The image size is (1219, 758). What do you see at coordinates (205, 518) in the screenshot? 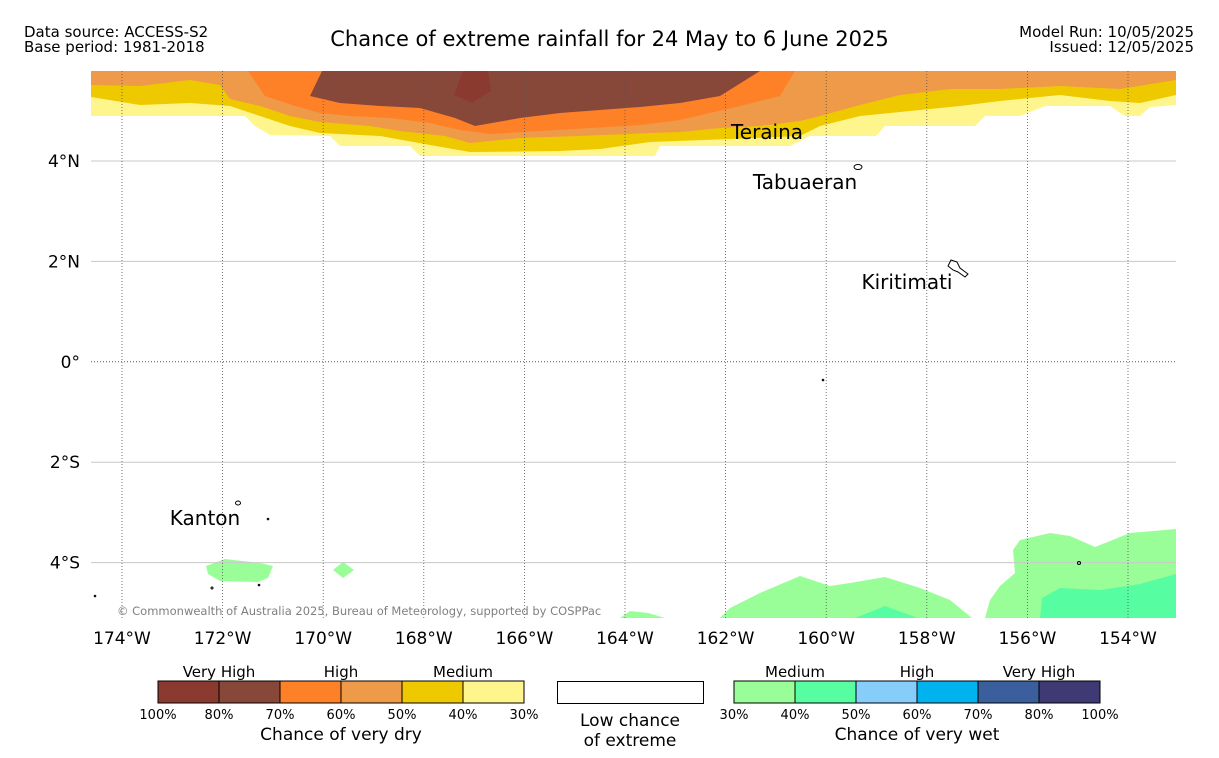
I see `place-kanton: Kanton` at bounding box center [205, 518].